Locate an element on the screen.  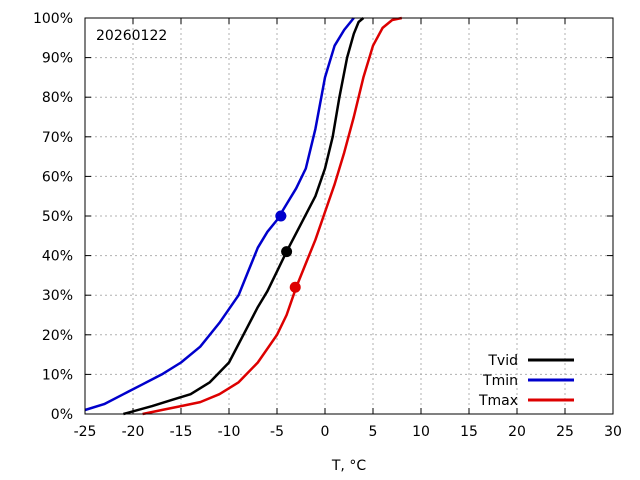
legend: Tvid Tmin Tmax is located at coordinates (526, 381).